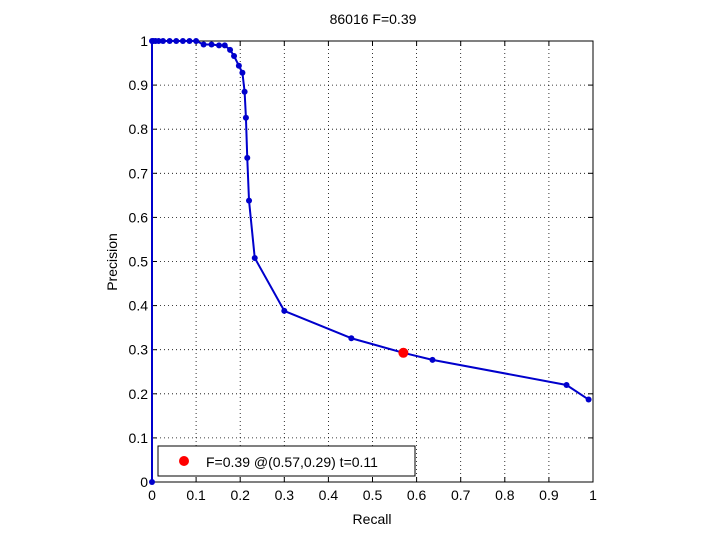  Describe the element at coordinates (292, 462) in the screenshot. I see `legend-label: F=0.39 @(0.57,0.29) t=0.11` at that location.